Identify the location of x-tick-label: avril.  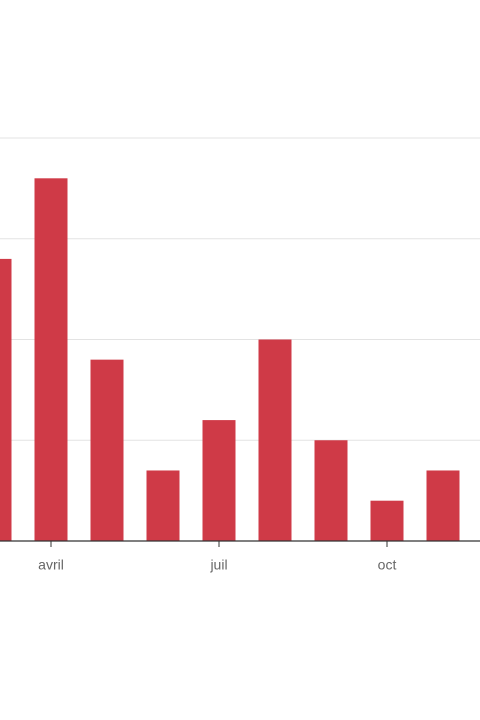
(51, 565).